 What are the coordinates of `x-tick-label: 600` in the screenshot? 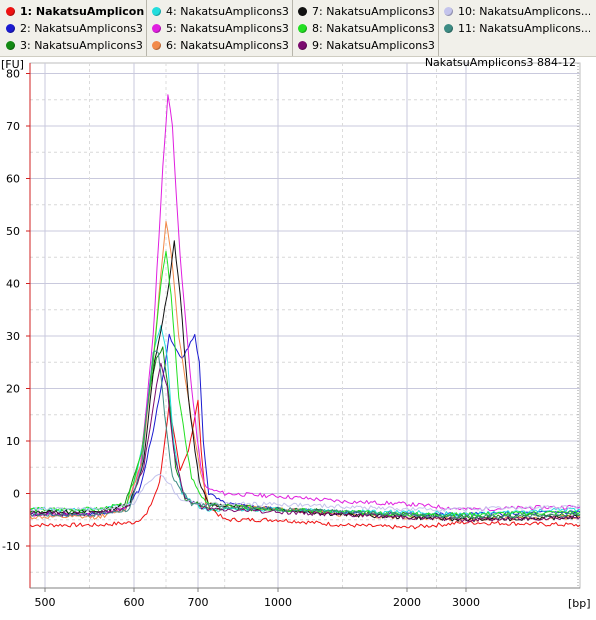 It's located at (134, 602).